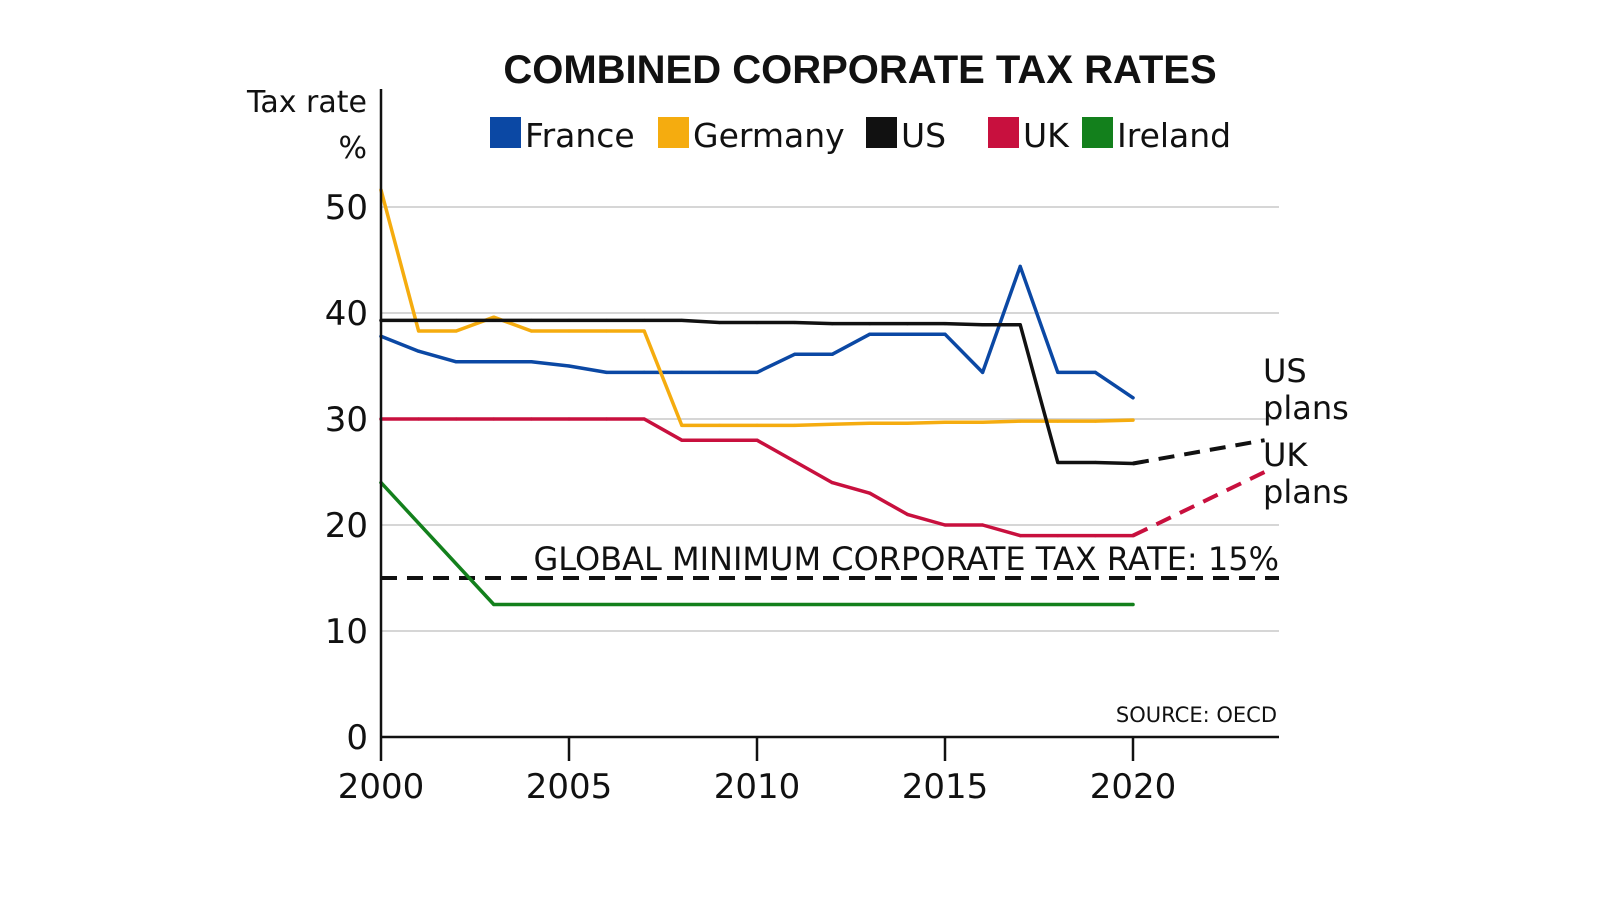  I want to click on legend-label-ireland: Ireland, so click(1174, 135).